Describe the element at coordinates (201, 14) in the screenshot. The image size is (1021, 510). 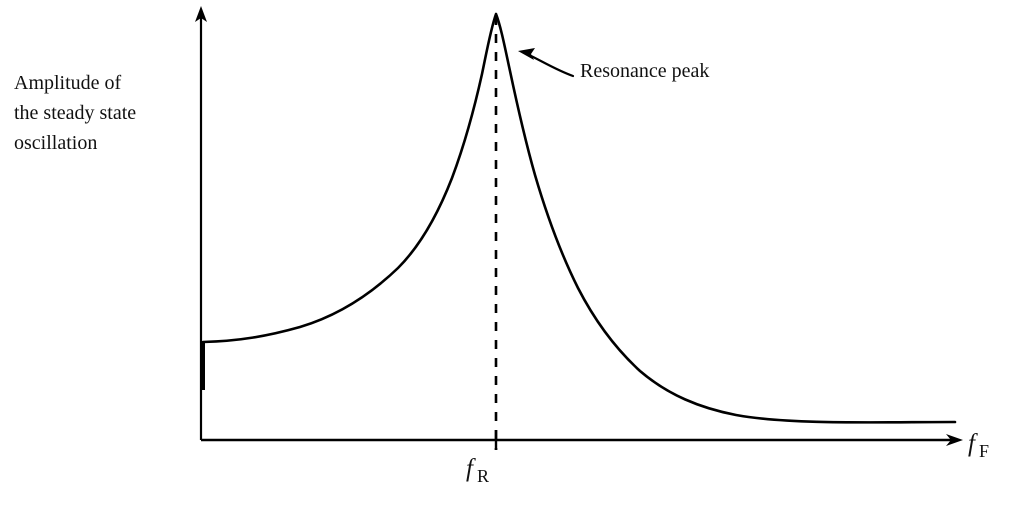
I see `y-axis-arrowhead` at that location.